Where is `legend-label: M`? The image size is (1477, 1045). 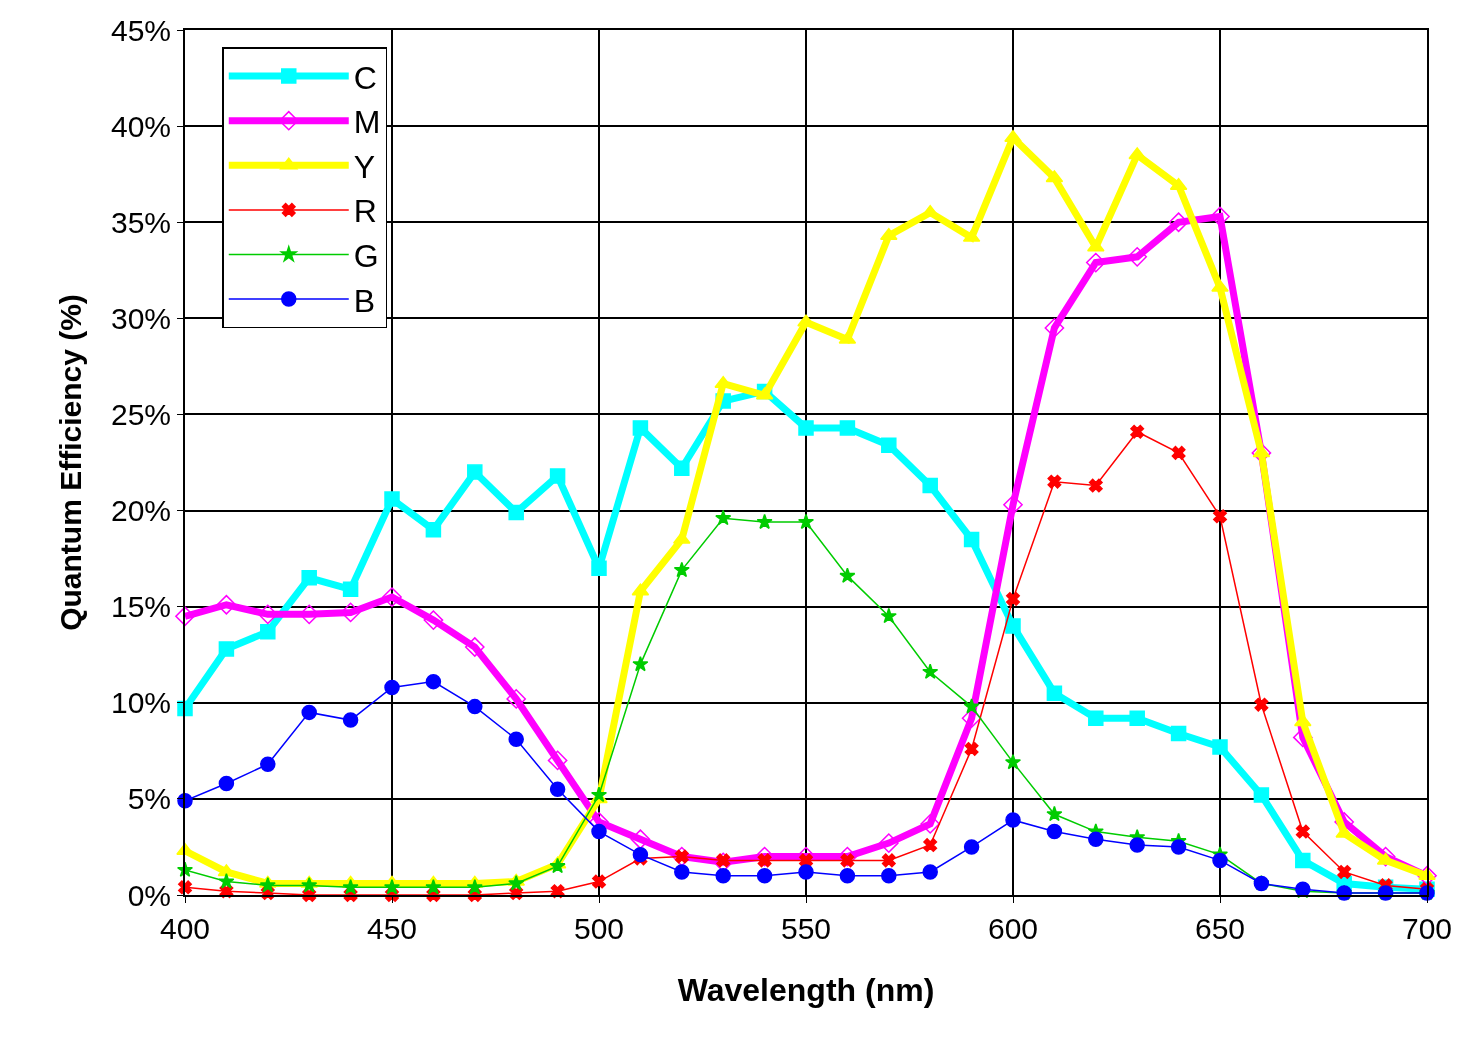
legend-label: M is located at coordinates (367, 122).